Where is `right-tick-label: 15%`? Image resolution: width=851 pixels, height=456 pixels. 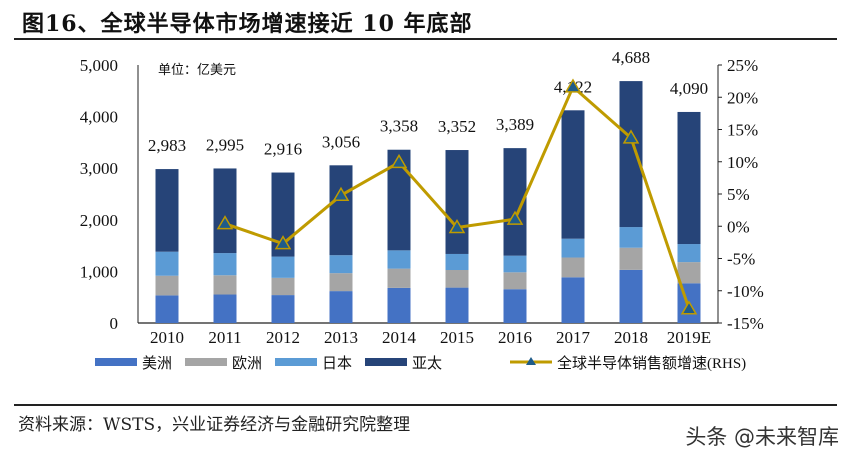 right-tick-label: 15% is located at coordinates (742, 130).